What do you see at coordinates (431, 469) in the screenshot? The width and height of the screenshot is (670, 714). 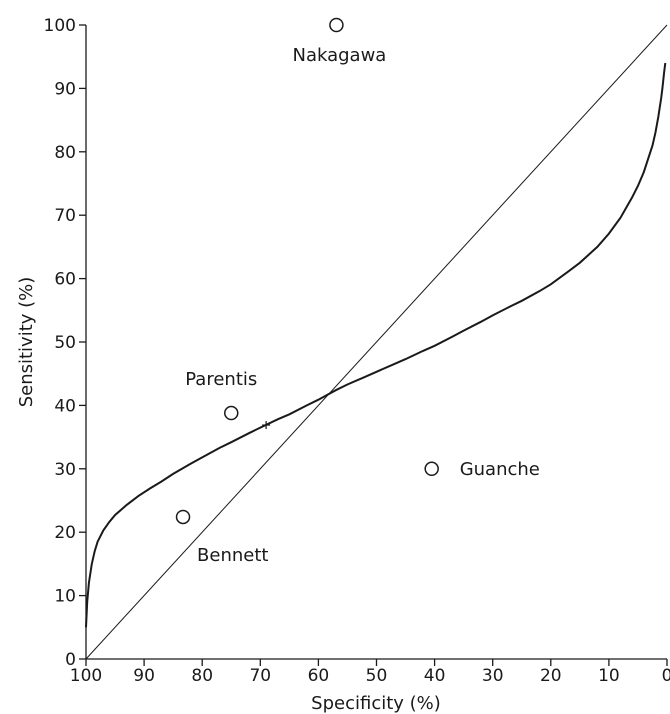 I see `study-point-guanche` at bounding box center [431, 469].